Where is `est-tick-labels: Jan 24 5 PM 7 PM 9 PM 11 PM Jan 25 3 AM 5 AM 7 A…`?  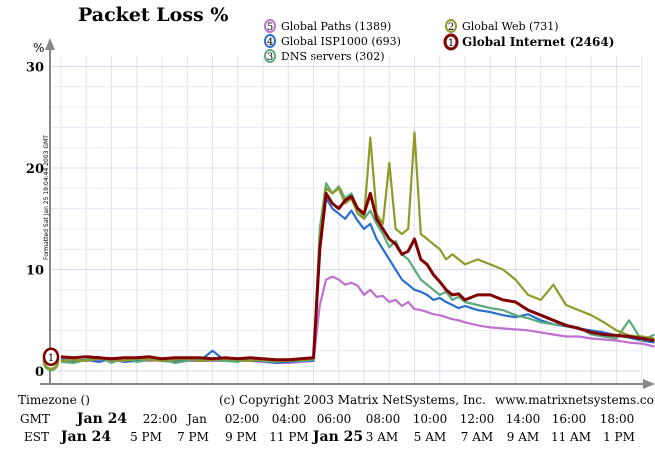 est-tick-labels: Jan 24 5 PM 7 PM 9 PM 11 PM Jan 25 3 AM 5 AM 7 A… is located at coordinates (347, 437).